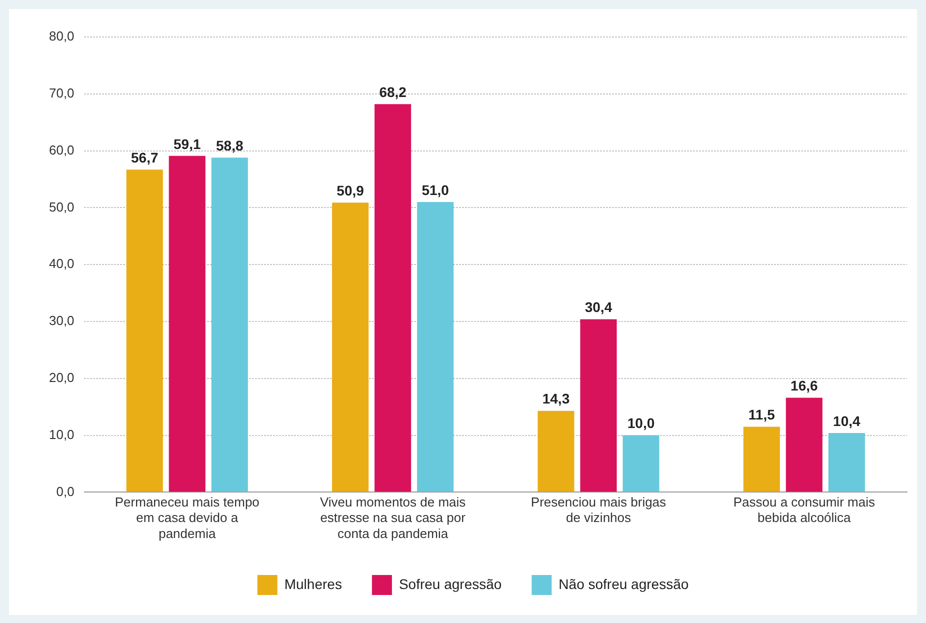  What do you see at coordinates (436, 190) in the screenshot?
I see `data-label: 51,0` at bounding box center [436, 190].